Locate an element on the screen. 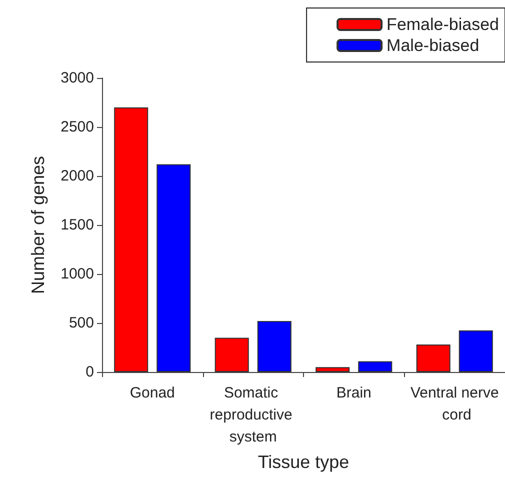 The width and height of the screenshot is (505, 487). y-tick-label: 2500 is located at coordinates (77, 127).